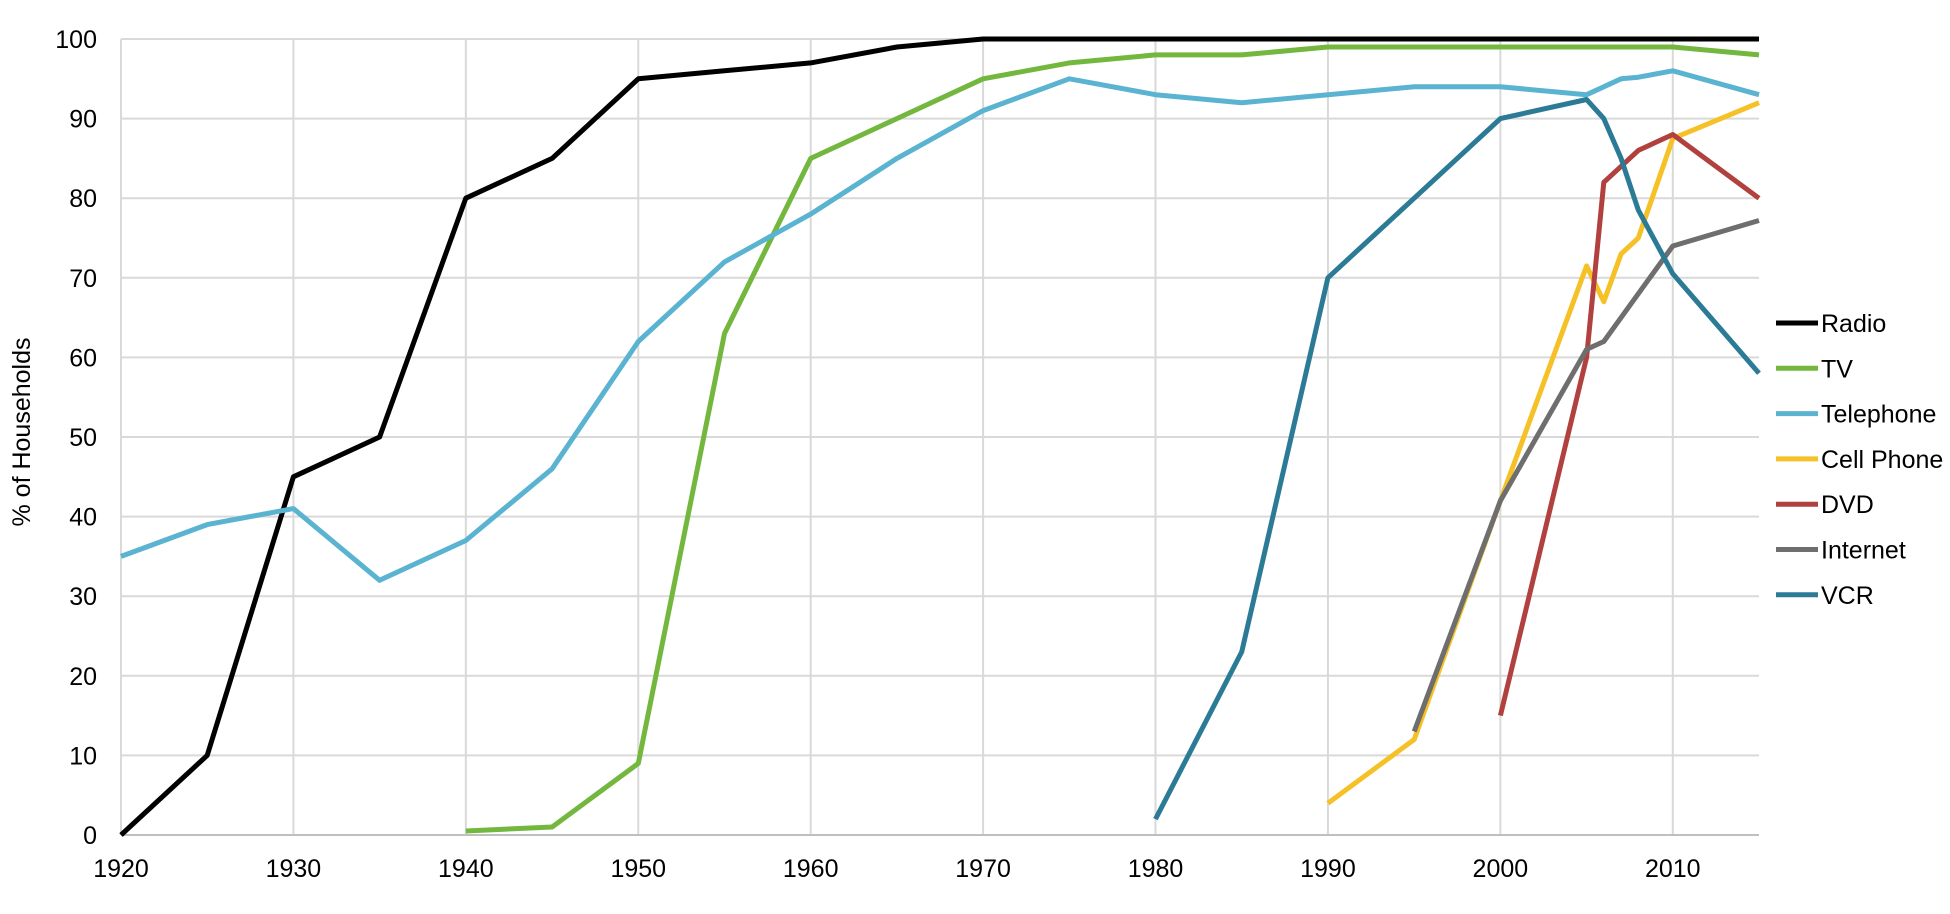 This screenshot has height=914, width=1950. What do you see at coordinates (83, 120) in the screenshot?
I see `y-tick-label: 90` at bounding box center [83, 120].